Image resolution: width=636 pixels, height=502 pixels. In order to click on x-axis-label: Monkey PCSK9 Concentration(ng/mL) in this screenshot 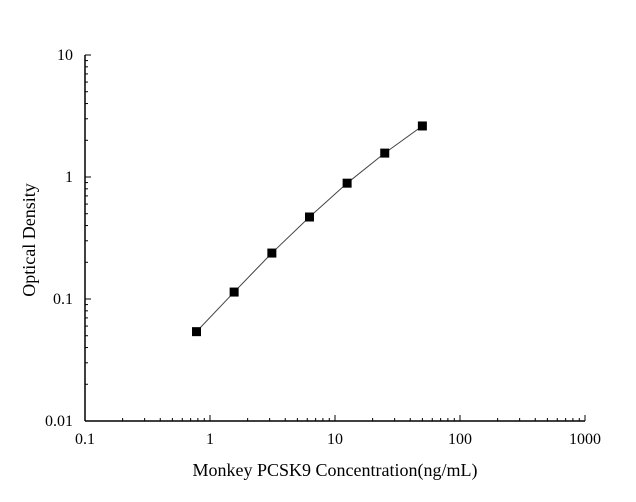, I will do `click(335, 470)`.